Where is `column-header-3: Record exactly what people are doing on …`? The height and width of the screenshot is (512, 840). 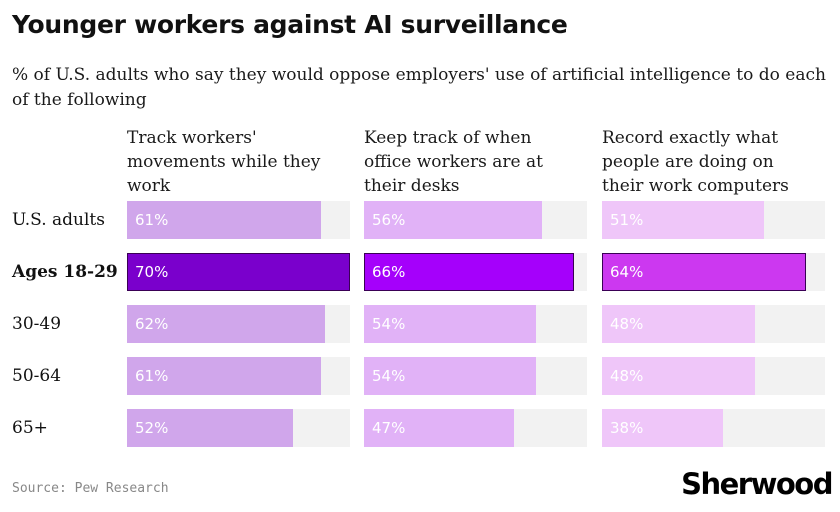
column-header-3: Record exactly what people are doing on … is located at coordinates (695, 162).